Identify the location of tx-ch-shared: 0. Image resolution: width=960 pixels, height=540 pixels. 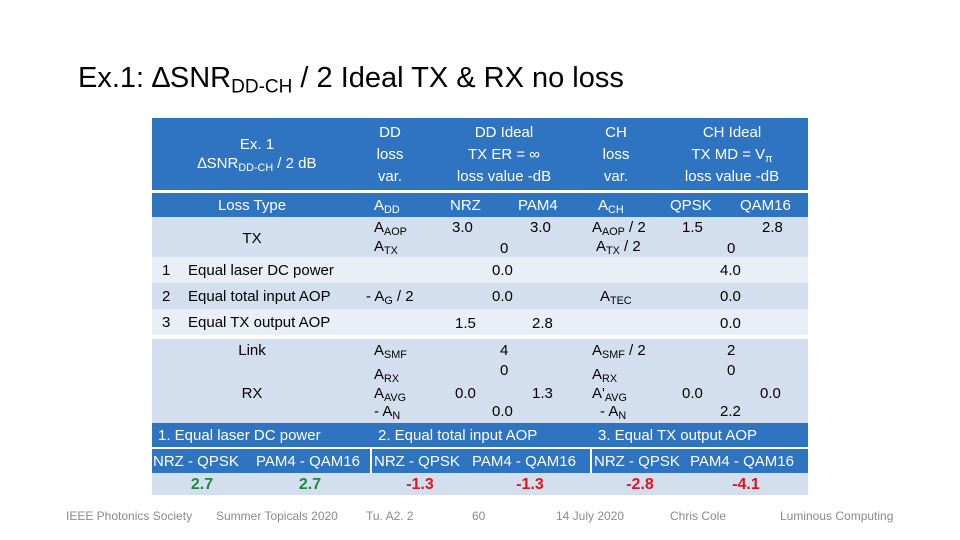
(731, 248).